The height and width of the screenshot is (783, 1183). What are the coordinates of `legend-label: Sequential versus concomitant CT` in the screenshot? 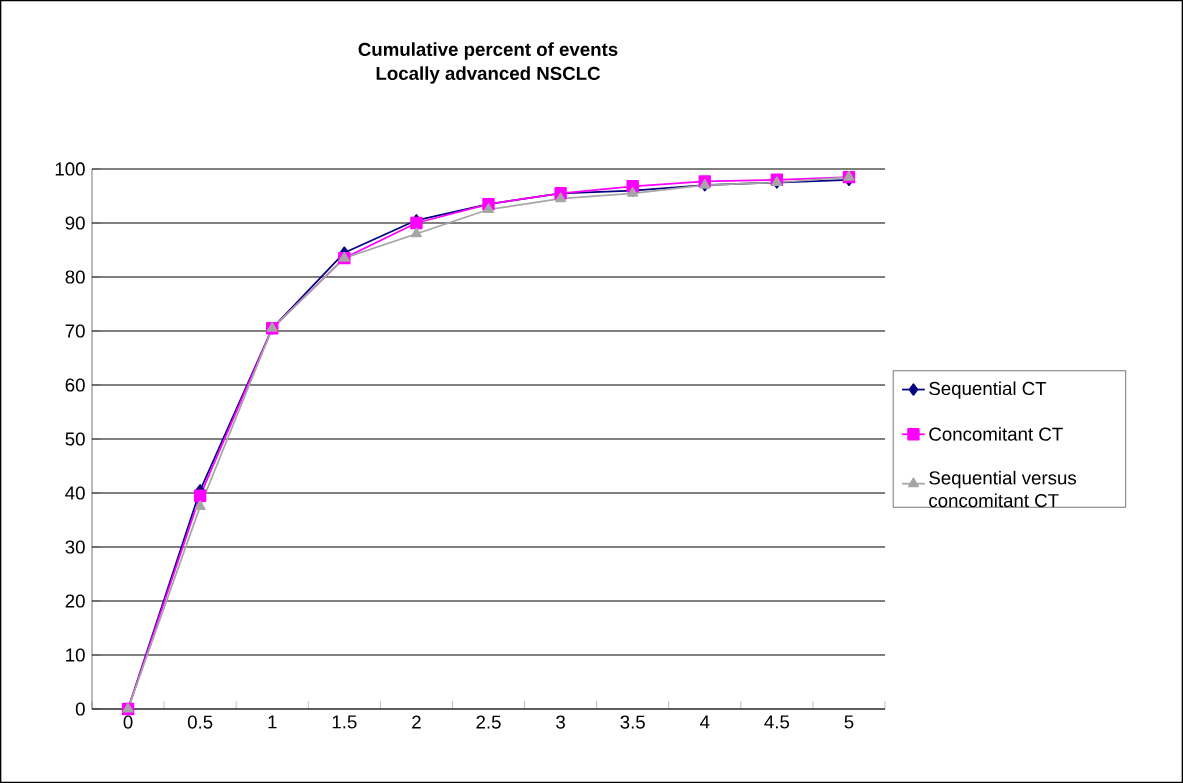 It's located at (1003, 489).